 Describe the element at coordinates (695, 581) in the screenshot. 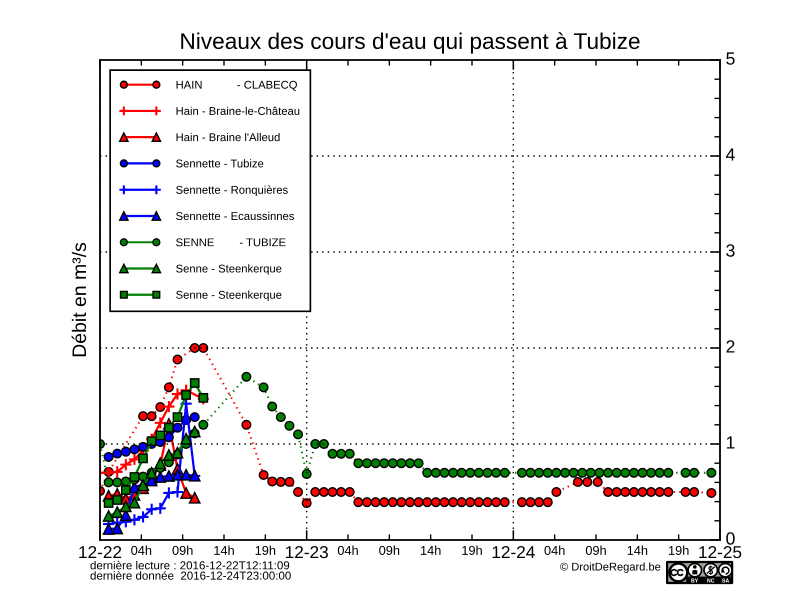

I see `svg-text: BY` at that location.